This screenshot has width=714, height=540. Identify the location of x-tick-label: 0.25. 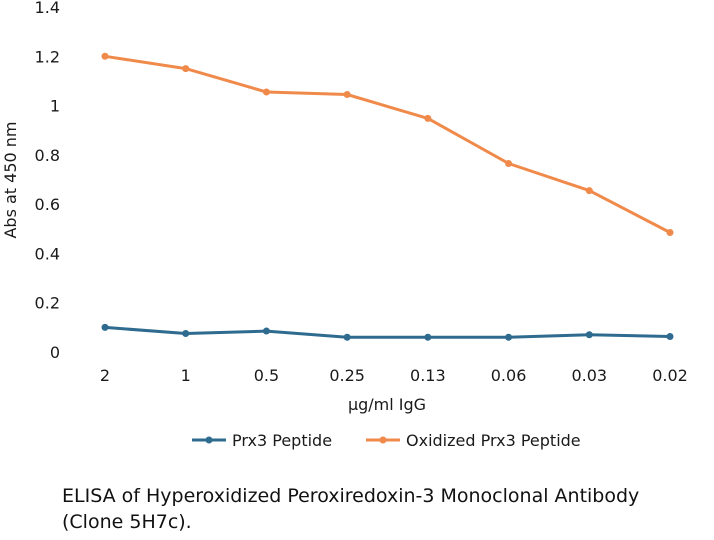
(347, 375).